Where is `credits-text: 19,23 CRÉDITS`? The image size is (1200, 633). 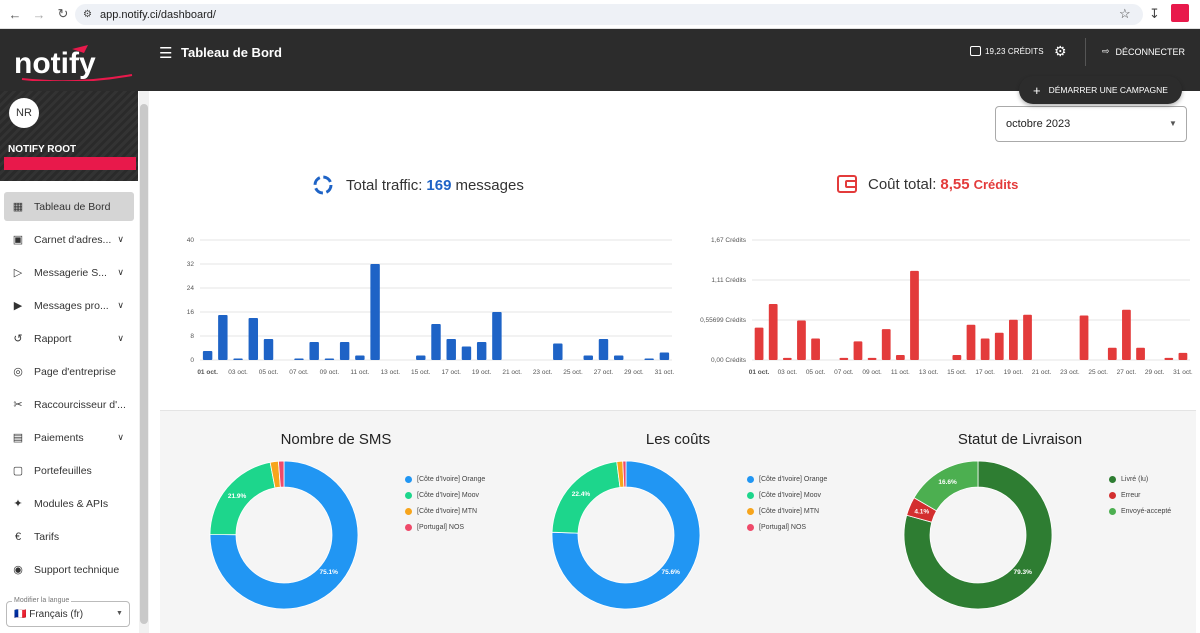
credits-text: 19,23 CRÉDITS is located at coordinates (1014, 51).